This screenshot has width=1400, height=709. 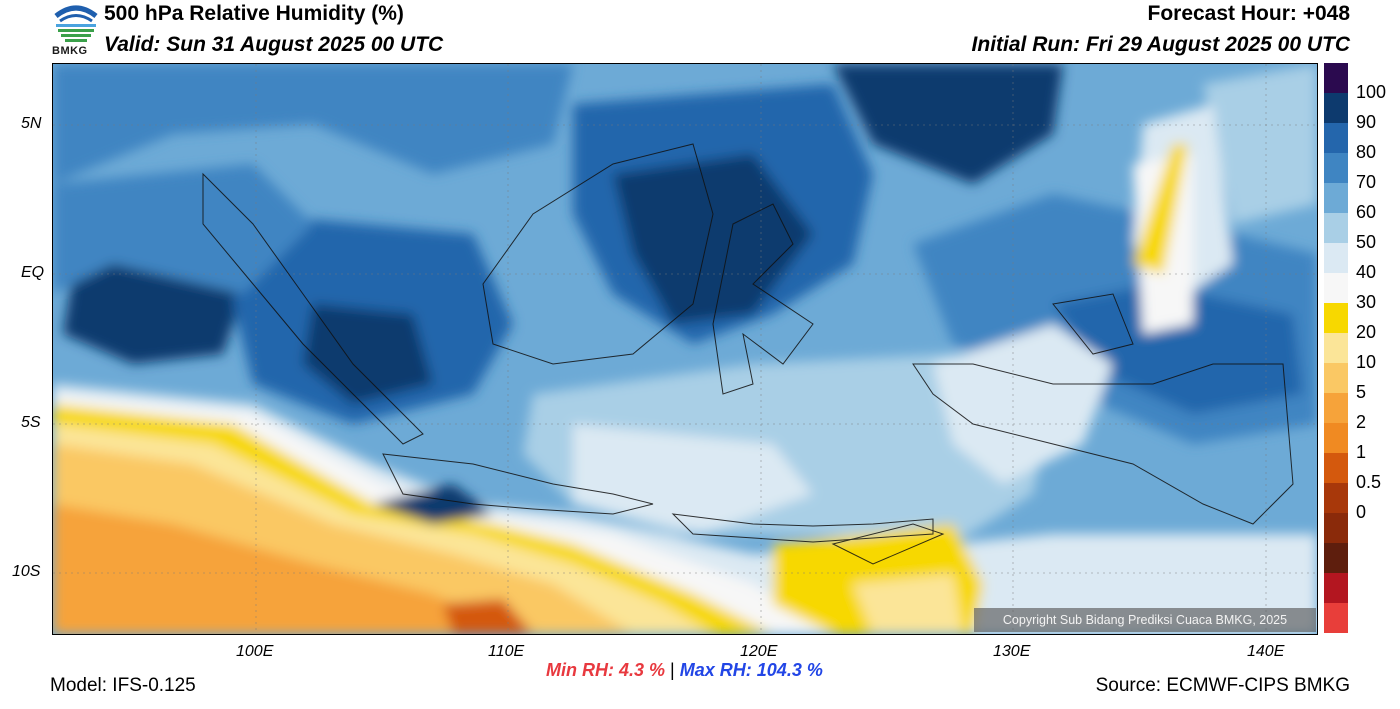 I want to click on colorbar-label: 50, so click(x=1366, y=242).